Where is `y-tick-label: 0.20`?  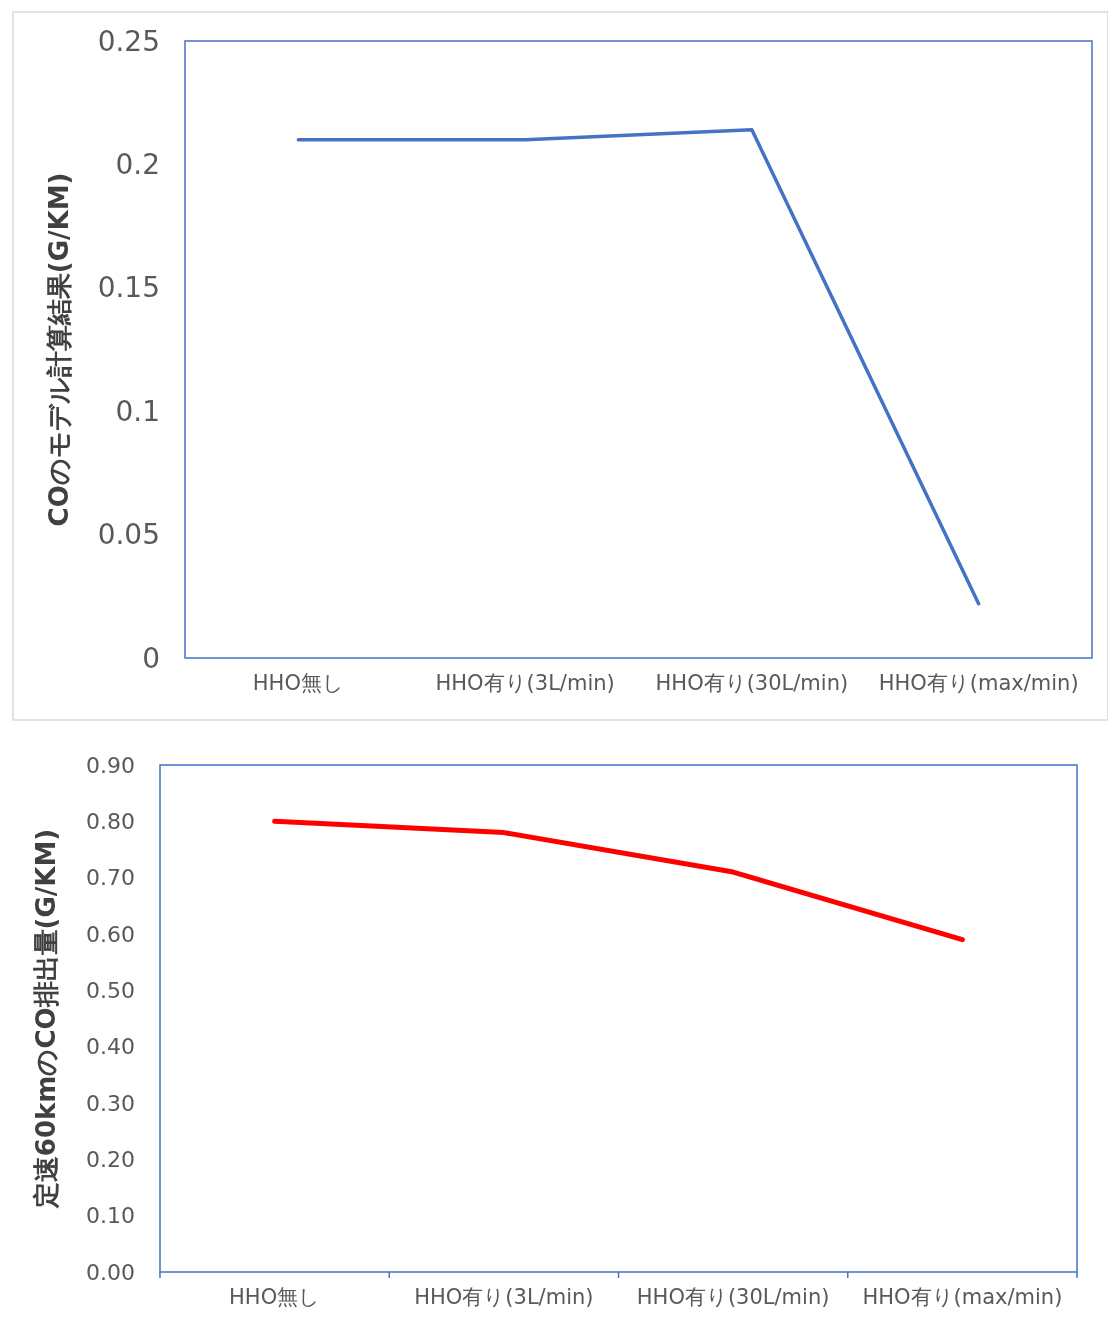
y-tick-label: 0.20 is located at coordinates (110, 1159).